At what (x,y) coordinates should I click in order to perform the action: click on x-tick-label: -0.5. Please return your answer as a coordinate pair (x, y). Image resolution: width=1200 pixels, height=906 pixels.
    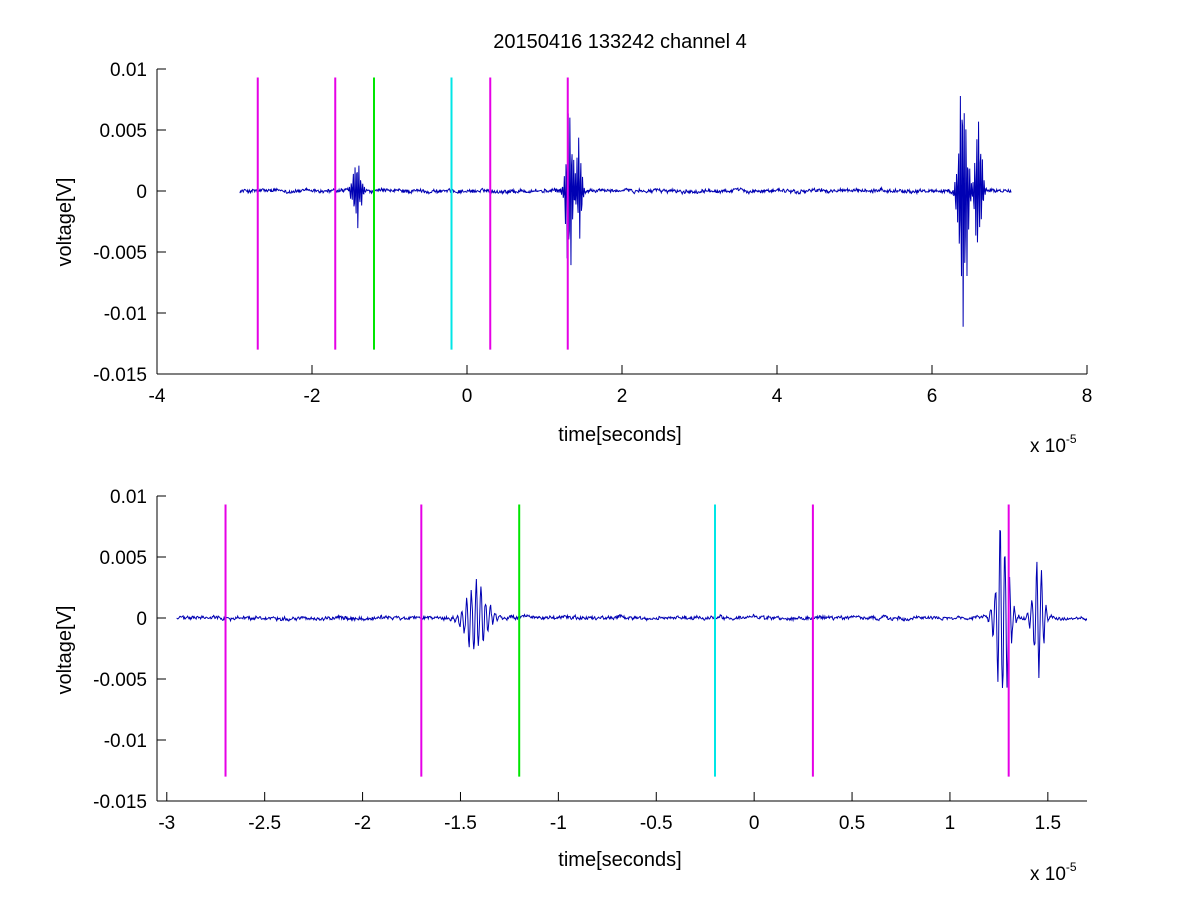
    Looking at the image, I should click on (656, 823).